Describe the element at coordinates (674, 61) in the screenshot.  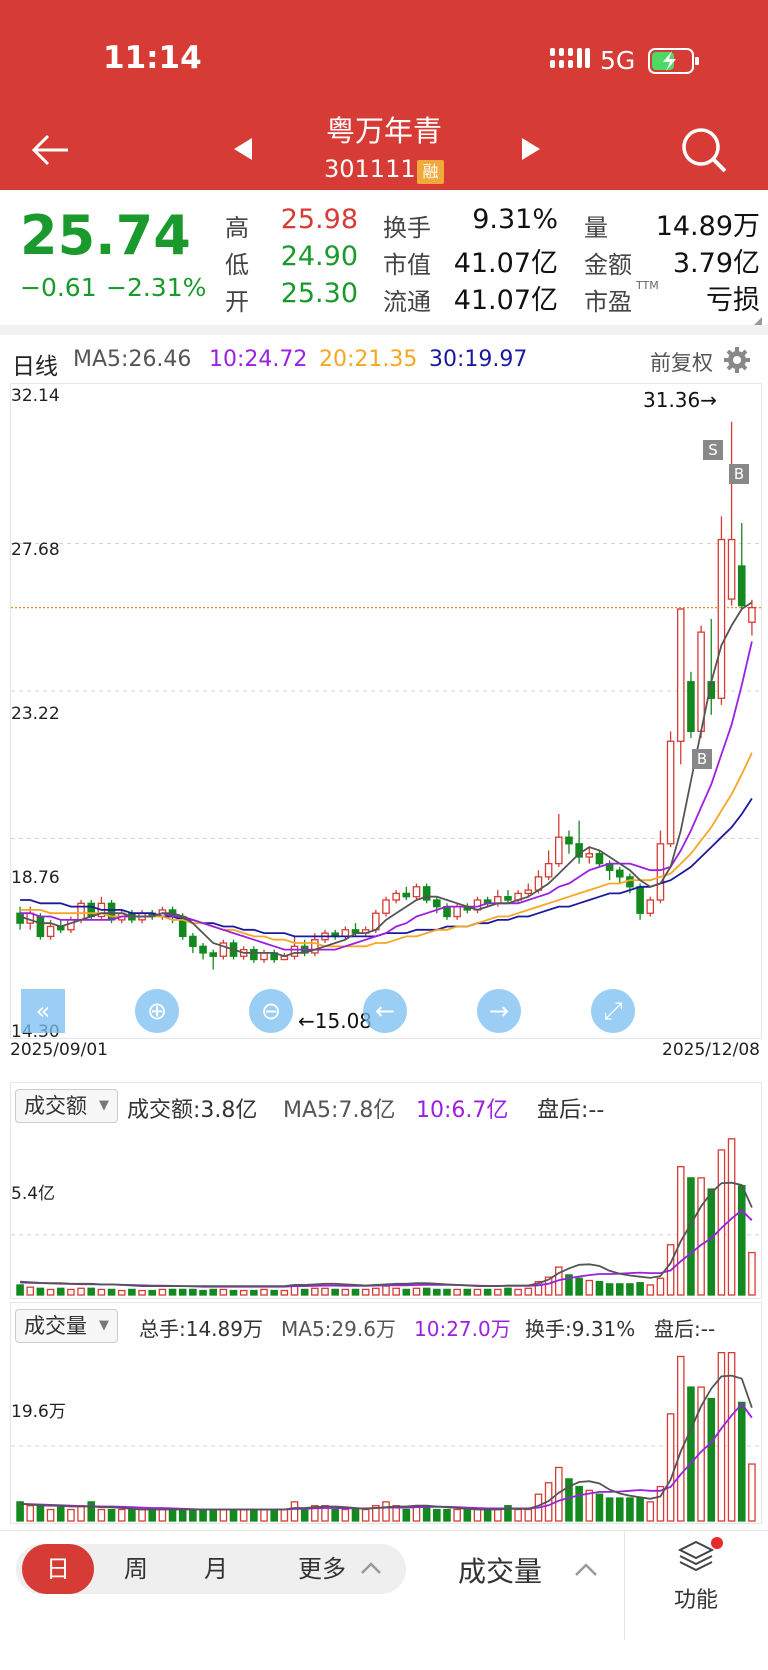
I see `battery-icon` at that location.